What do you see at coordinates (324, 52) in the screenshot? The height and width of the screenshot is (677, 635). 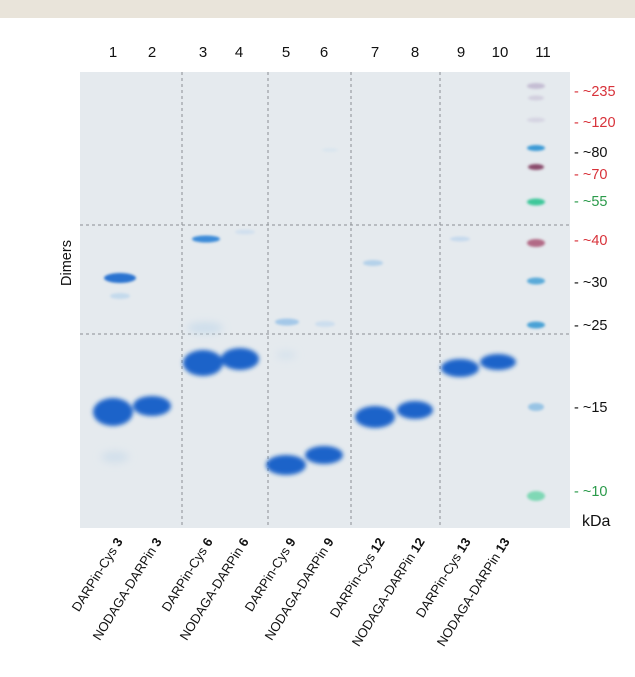 I see `lane-number: 6` at bounding box center [324, 52].